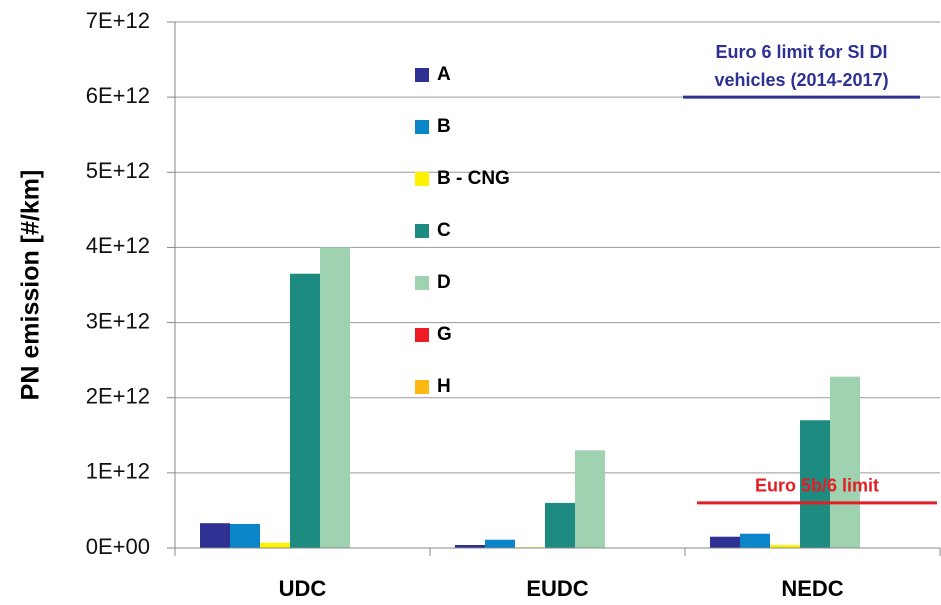  Describe the element at coordinates (118, 320) in the screenshot. I see `y-tick-label: 3E+12` at that location.